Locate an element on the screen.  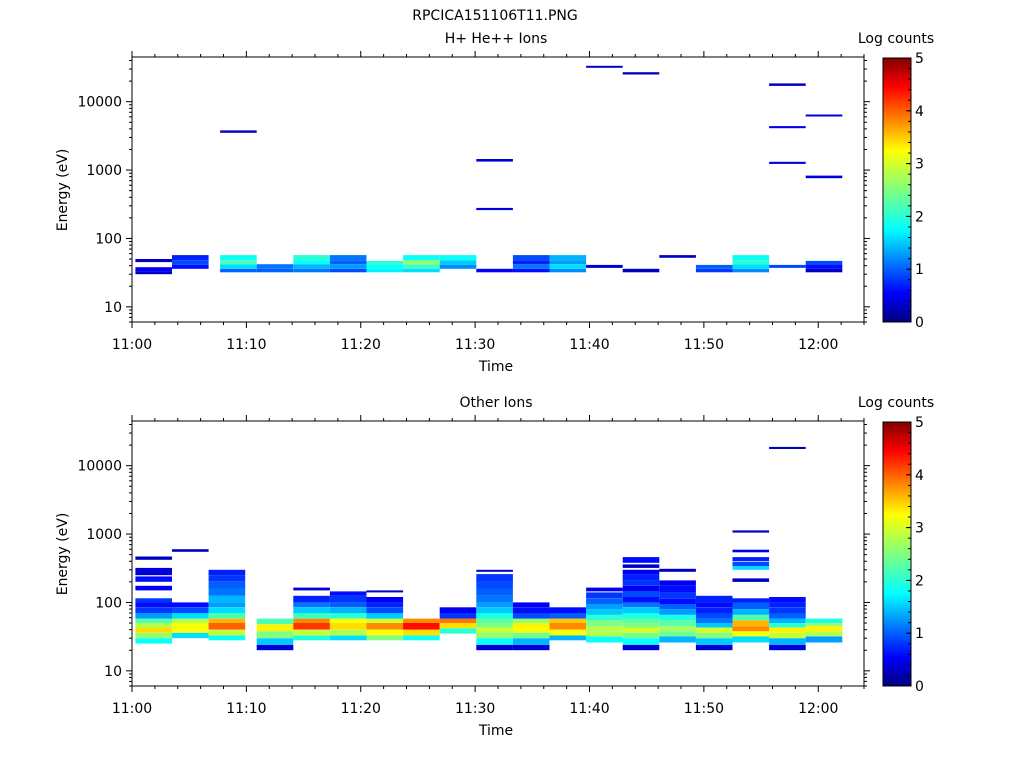
y-tick-label: 100 is located at coordinates (108, 239).